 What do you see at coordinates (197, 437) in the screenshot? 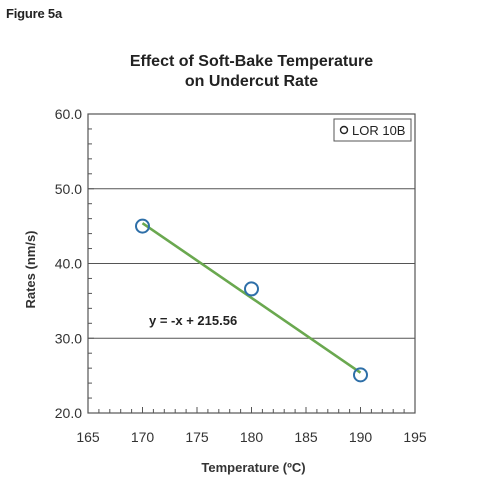
I see `x-tick-label-2: 175` at bounding box center [197, 437].